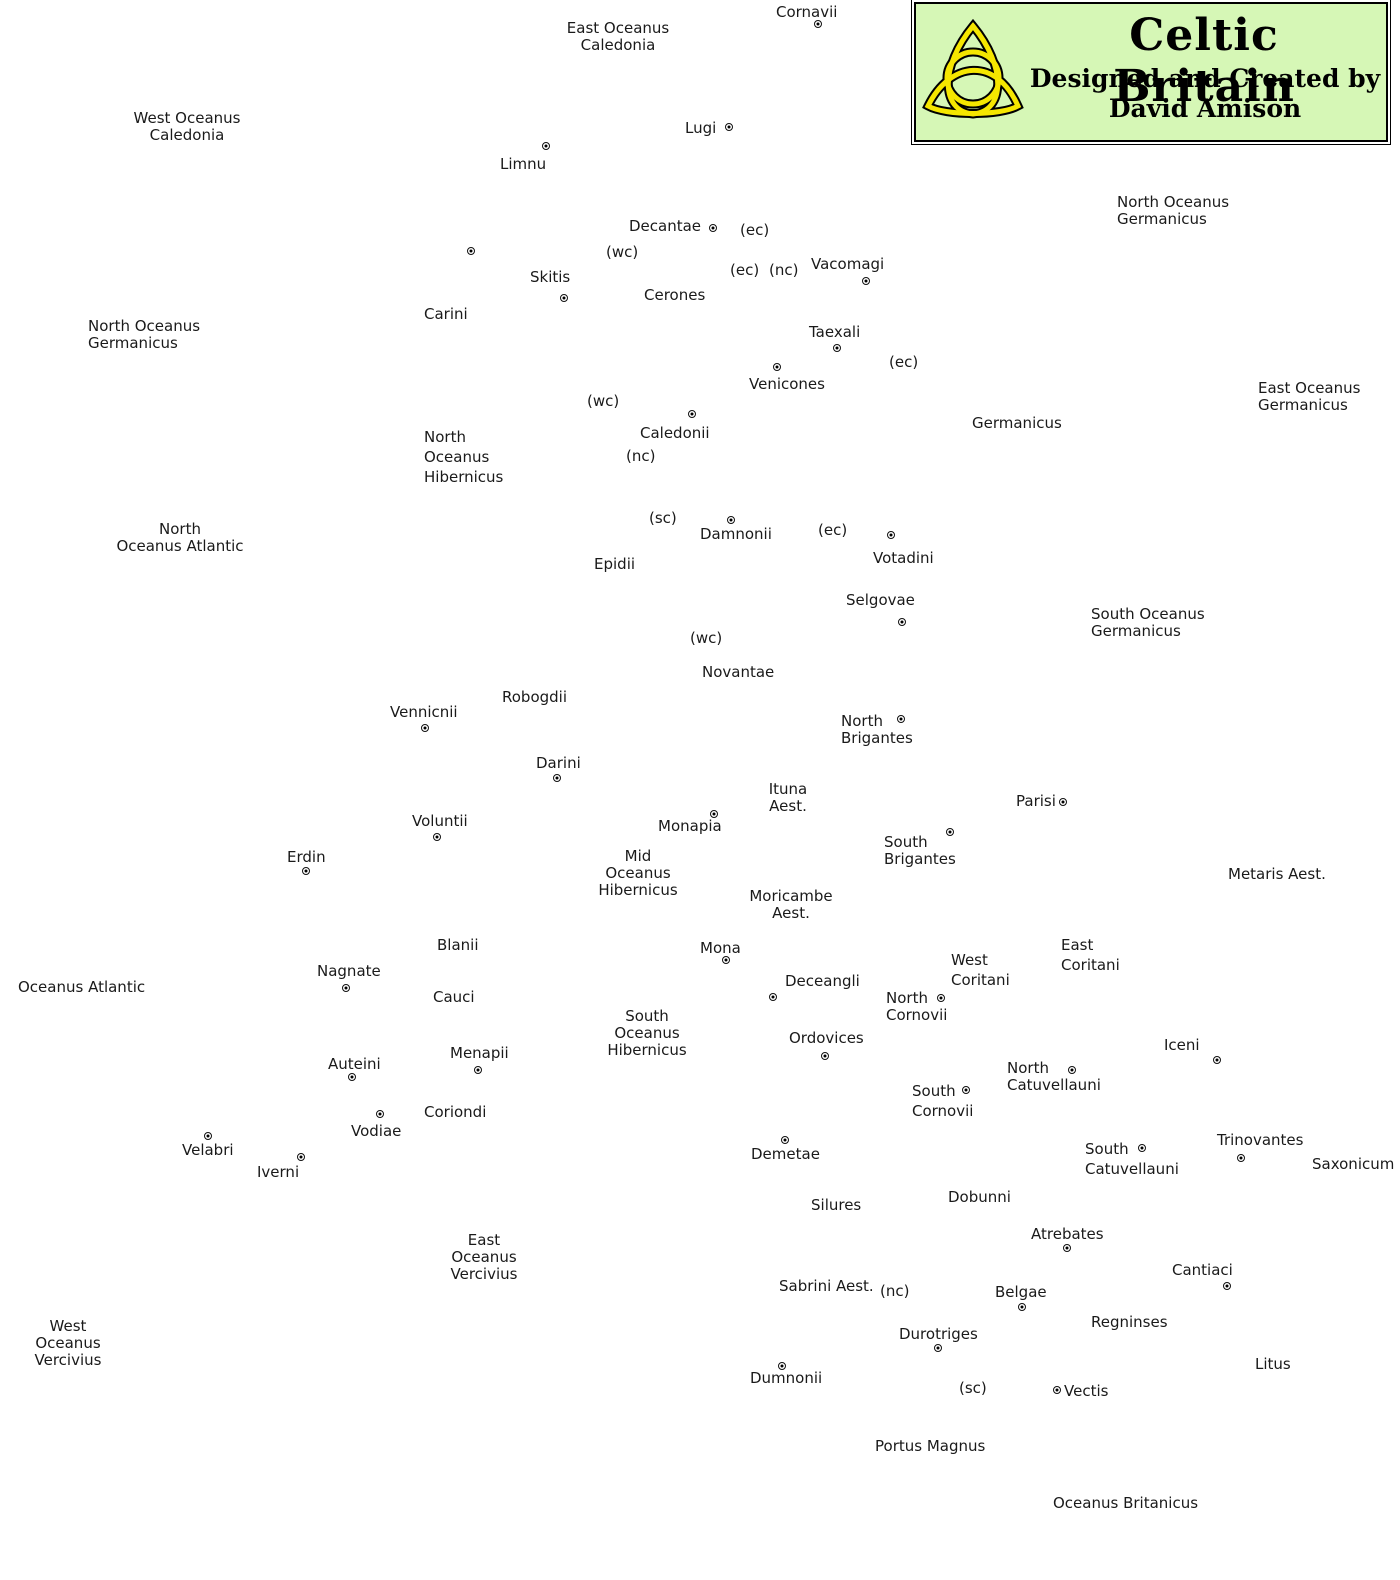  What do you see at coordinates (618, 36) in the screenshot?
I see `label-east-oceanus-caledonia: East Oceanus Caledonia` at bounding box center [618, 36].